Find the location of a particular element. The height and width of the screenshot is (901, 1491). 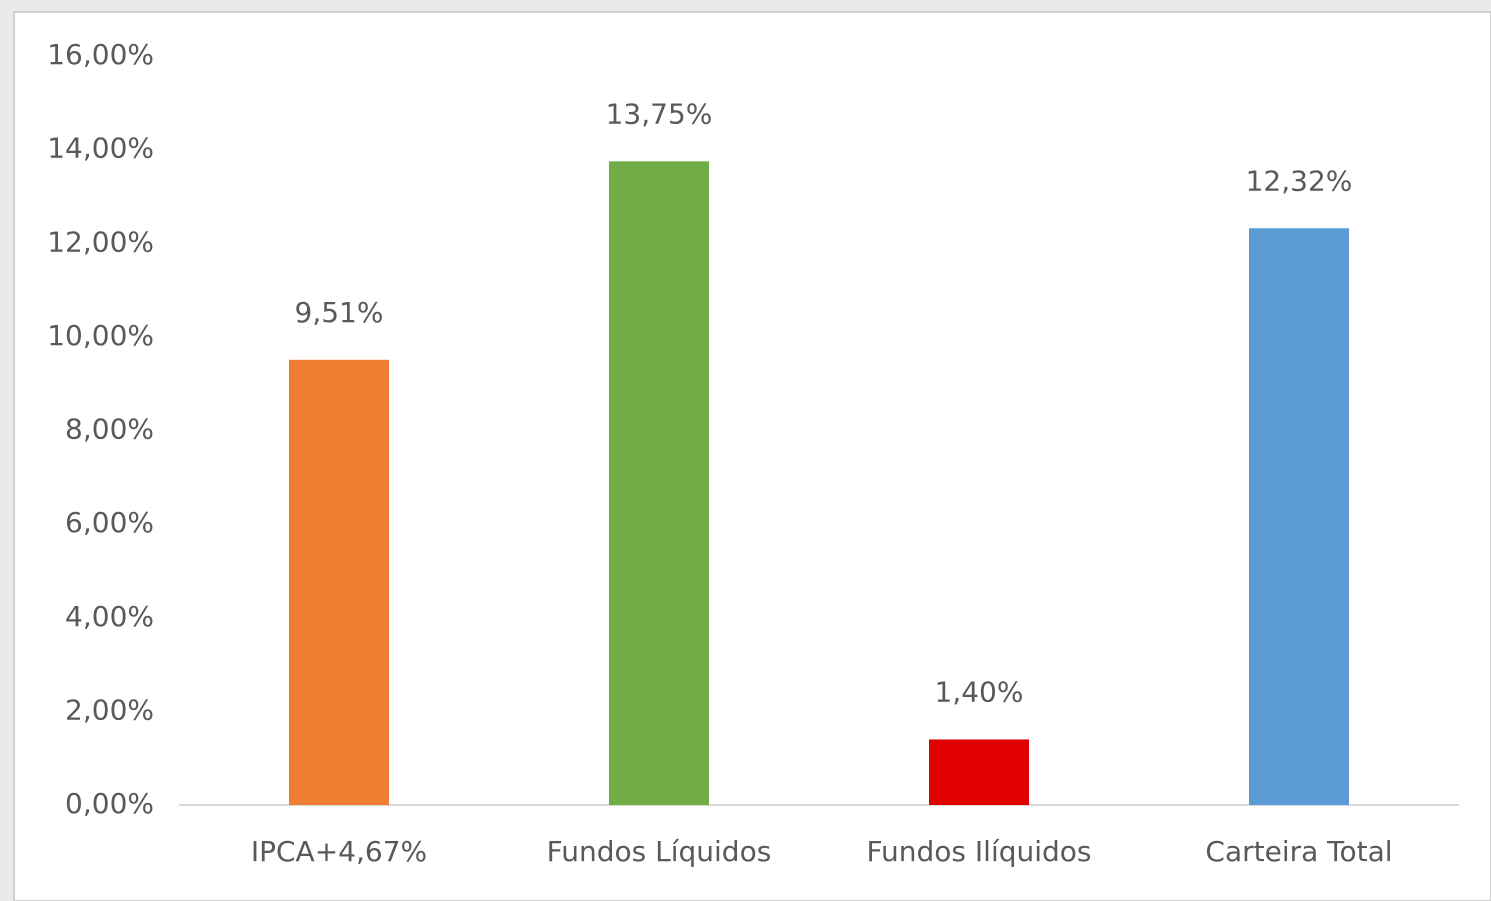

y-tick-label: 12,00% is located at coordinates (100, 241).